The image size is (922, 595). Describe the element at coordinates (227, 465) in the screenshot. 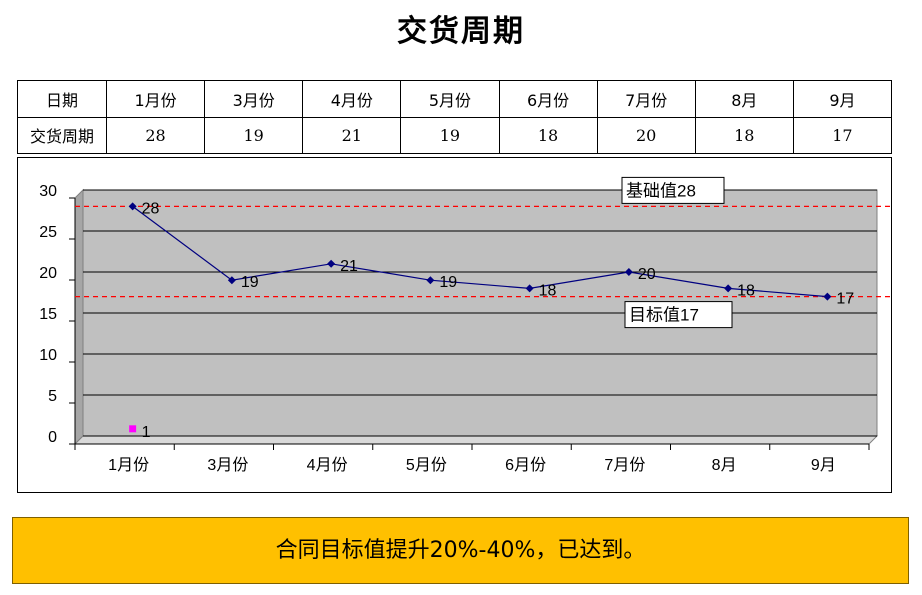

I see `x-tick-label: 3月份` at that location.